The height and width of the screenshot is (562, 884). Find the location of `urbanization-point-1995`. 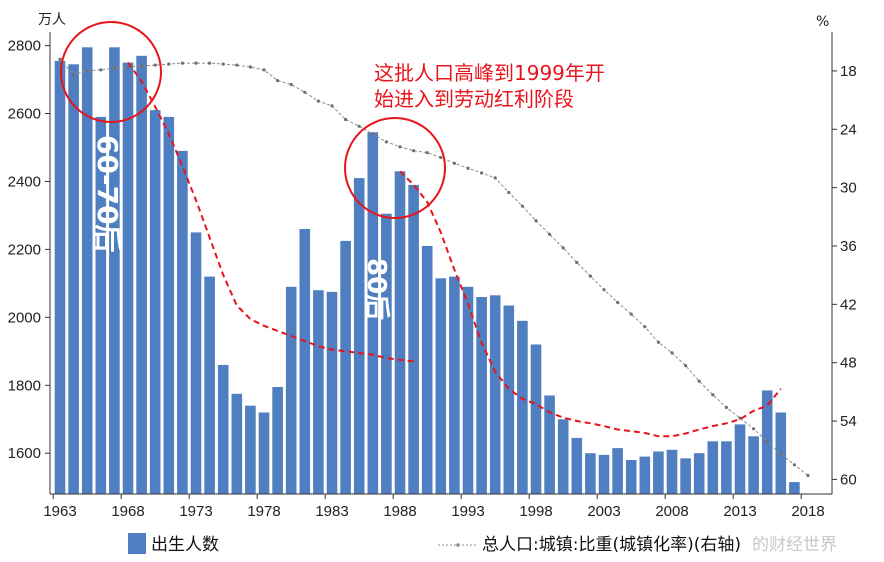

urbanization-point-1995 is located at coordinates (495, 178).